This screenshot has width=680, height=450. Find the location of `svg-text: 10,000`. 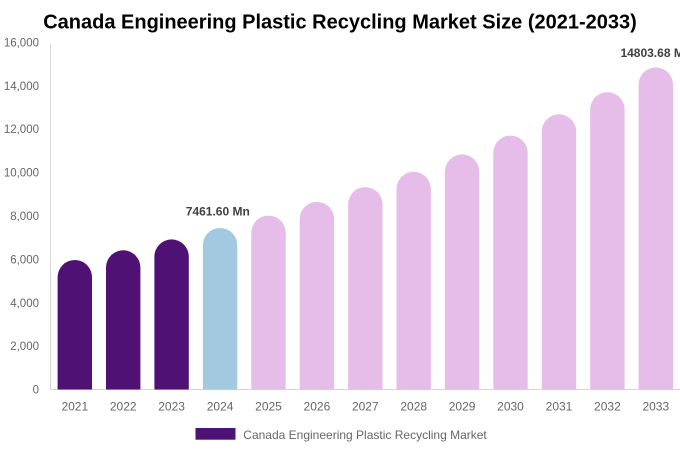

svg-text: 10,000 is located at coordinates (21, 174).